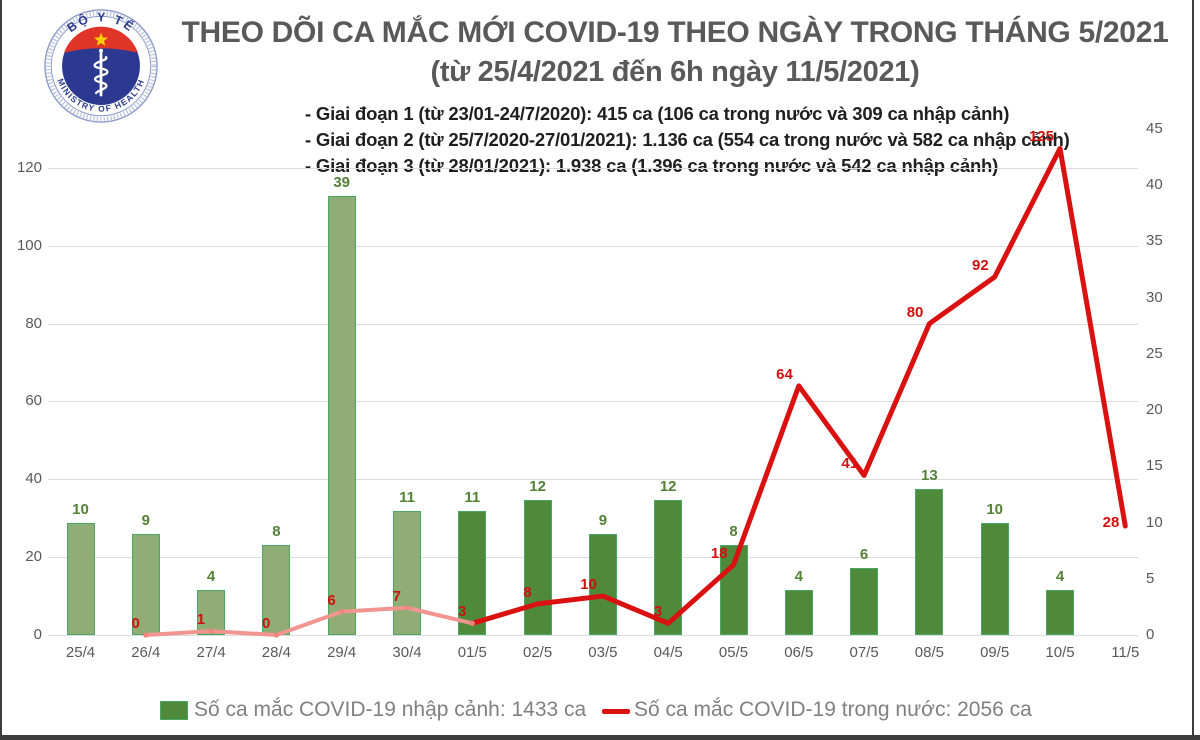  Describe the element at coordinates (784, 374) in the screenshot. I see `line-value-label: 64` at that location.